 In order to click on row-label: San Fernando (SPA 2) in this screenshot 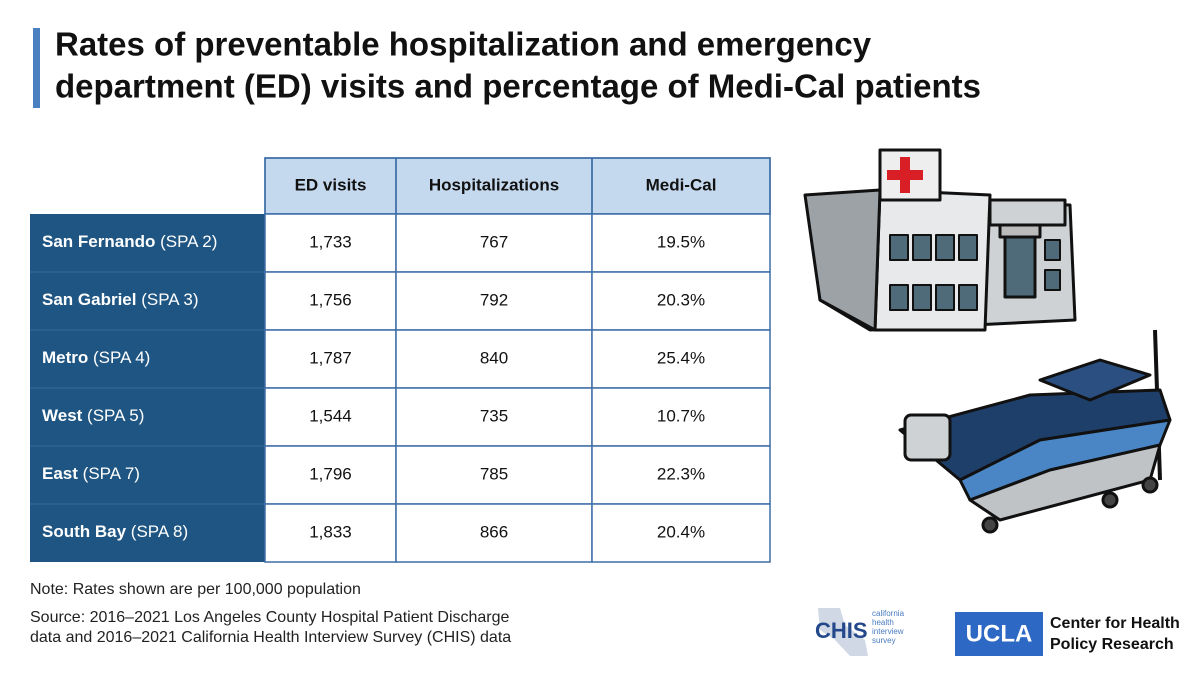, I will do `click(129, 241)`.